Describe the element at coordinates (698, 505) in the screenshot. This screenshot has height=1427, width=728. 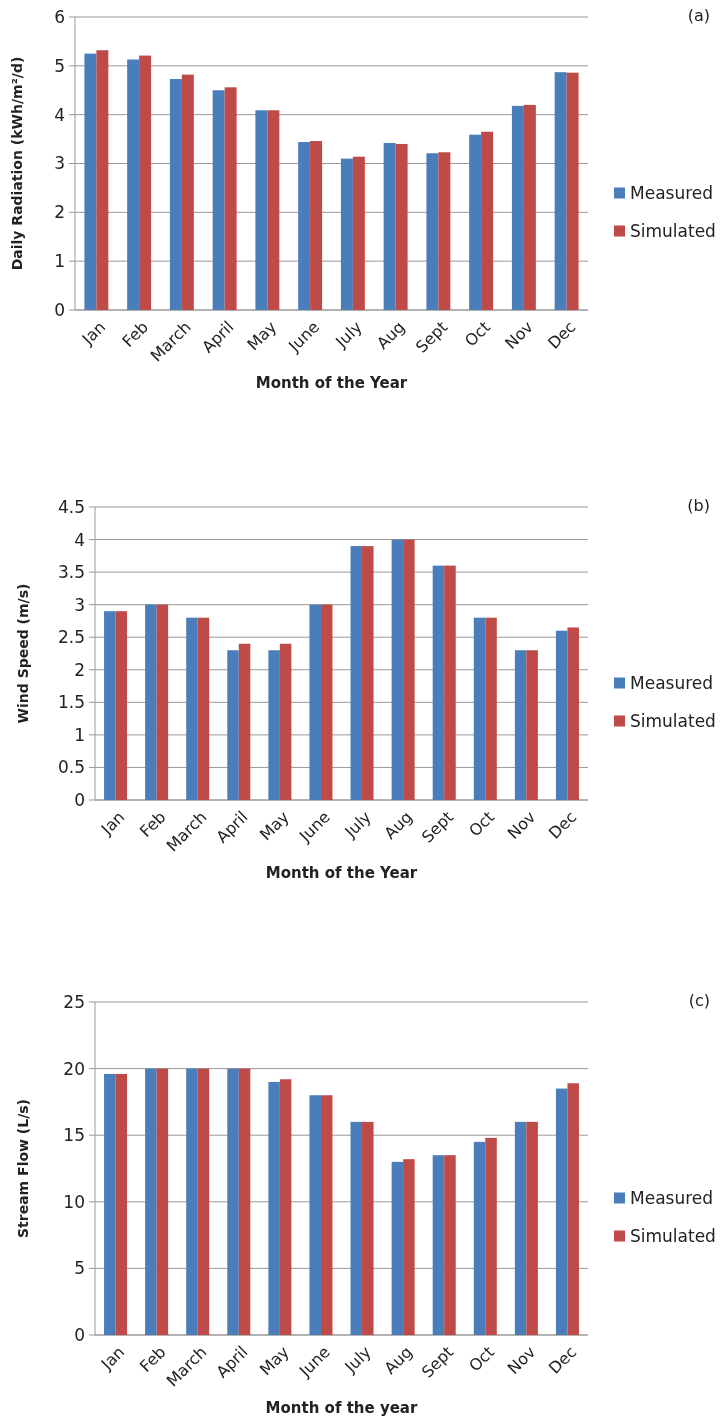
I see `text: (b)` at that location.